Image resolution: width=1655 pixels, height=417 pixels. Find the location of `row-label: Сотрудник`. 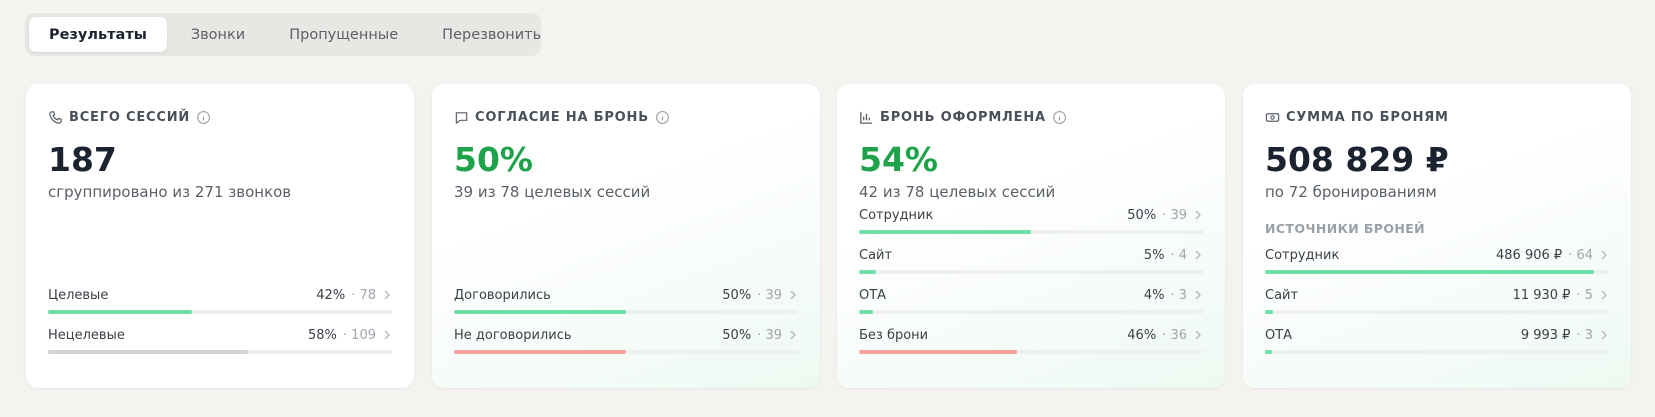

row-label: Сотрудник is located at coordinates (1302, 255).